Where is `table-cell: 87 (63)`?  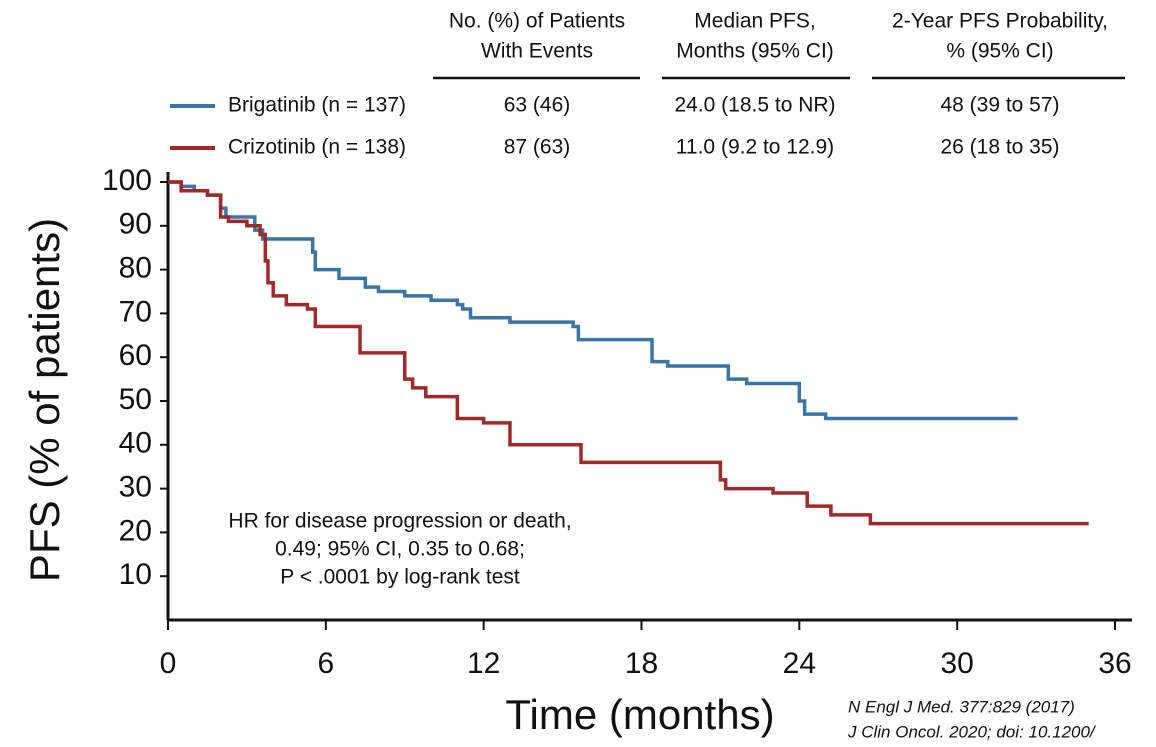 table-cell: 87 (63) is located at coordinates (537, 147).